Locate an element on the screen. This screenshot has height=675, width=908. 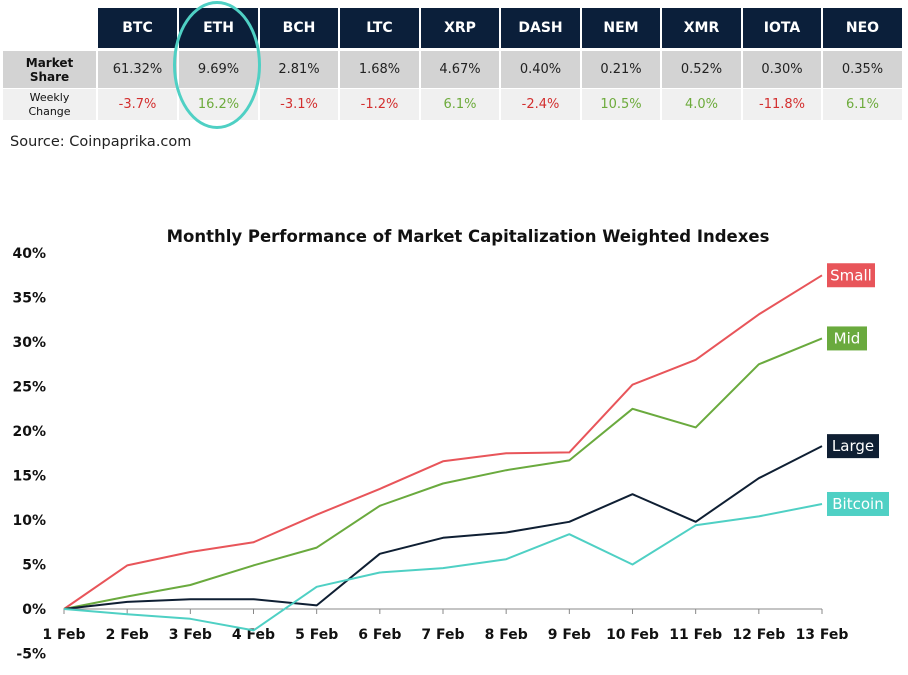
weekly-change-xmr: 4.0% is located at coordinates (701, 104).